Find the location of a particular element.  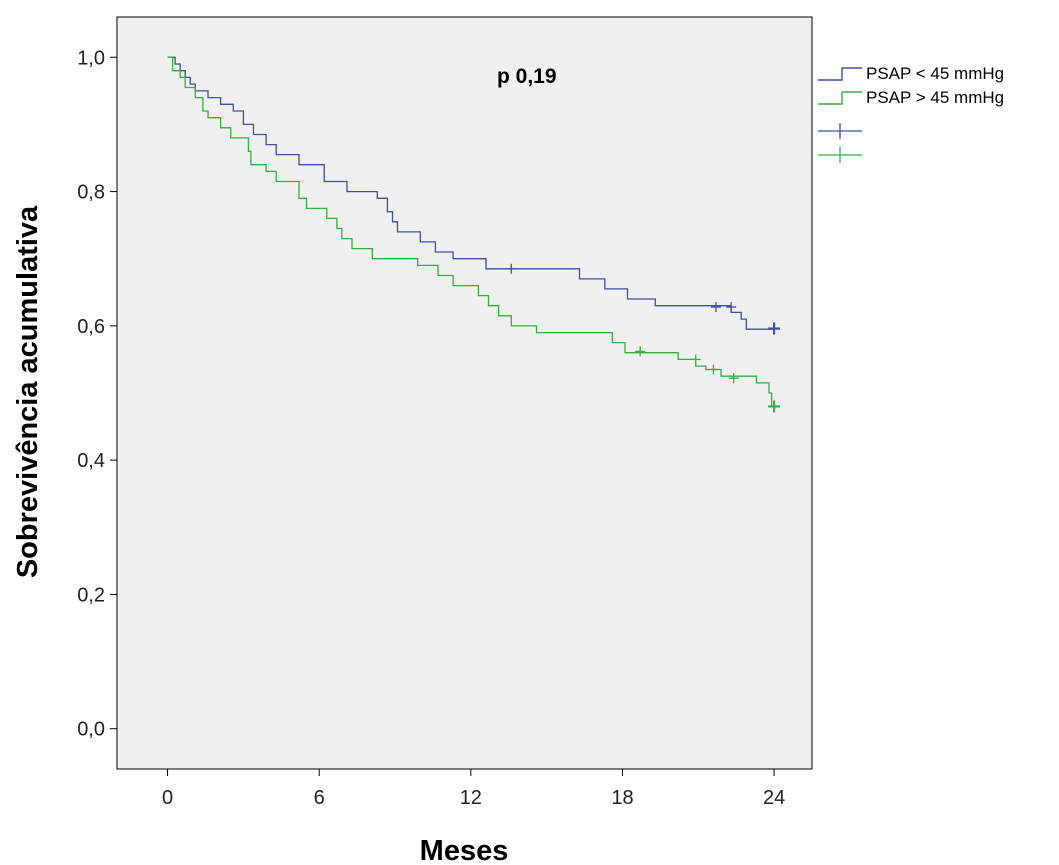

legend-label-1: PSAP < 45 mmHg is located at coordinates (935, 73).